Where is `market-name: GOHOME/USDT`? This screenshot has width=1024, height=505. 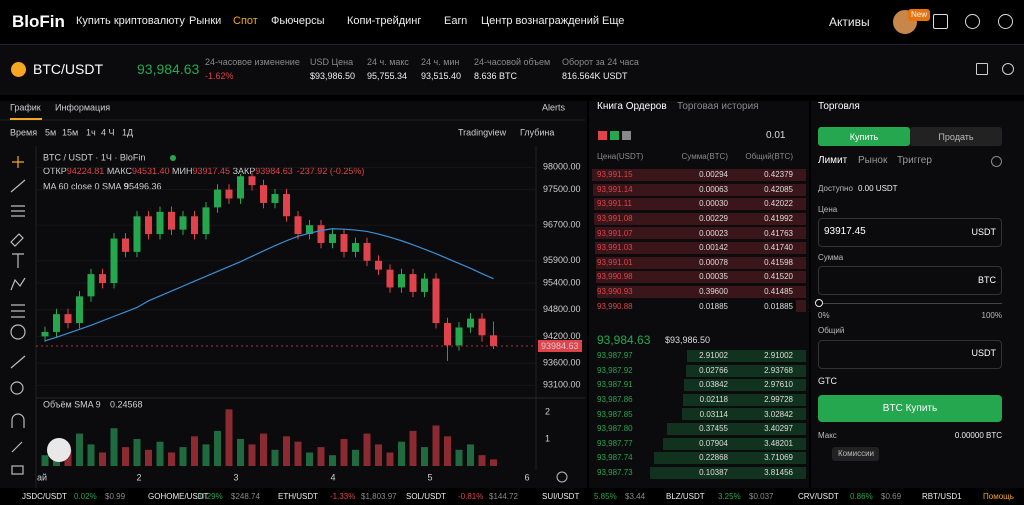
market-name: GOHOME/USDT is located at coordinates (178, 497).